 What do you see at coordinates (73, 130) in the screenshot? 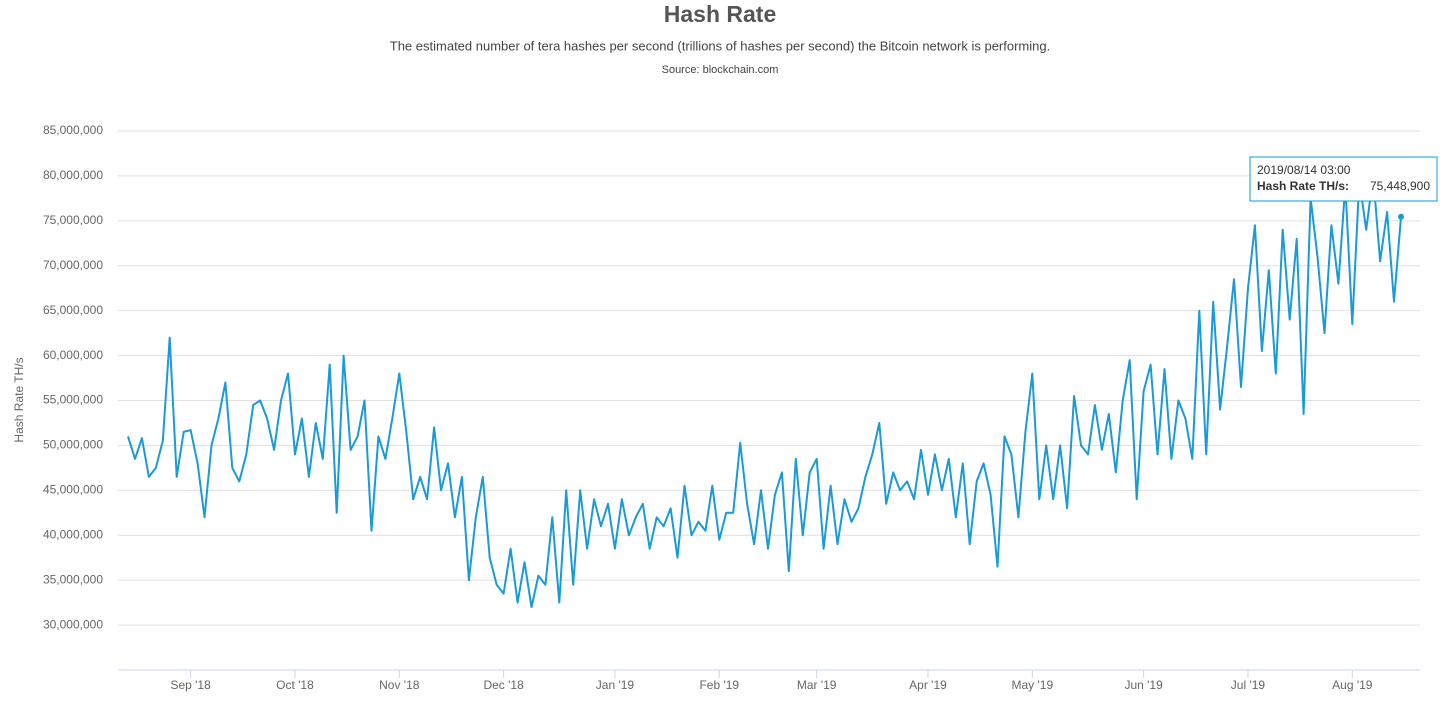
I see `y-tick-label: 85,000,000` at bounding box center [73, 130].